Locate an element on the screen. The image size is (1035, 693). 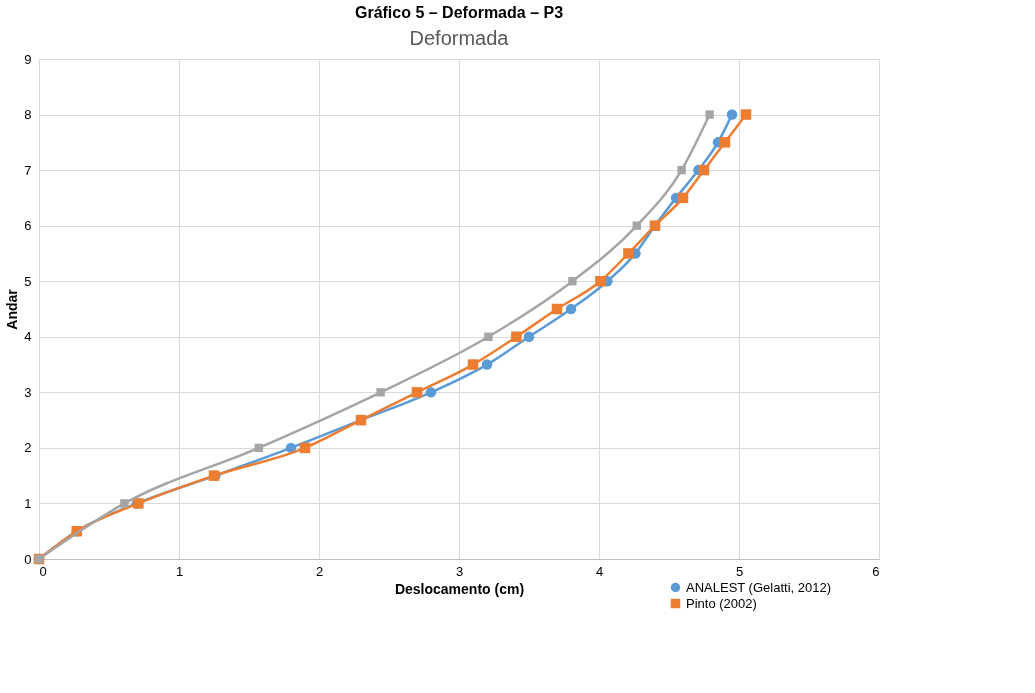
chart-title: Gráfico 5 – Deformada – P3 is located at coordinates (459, 12).